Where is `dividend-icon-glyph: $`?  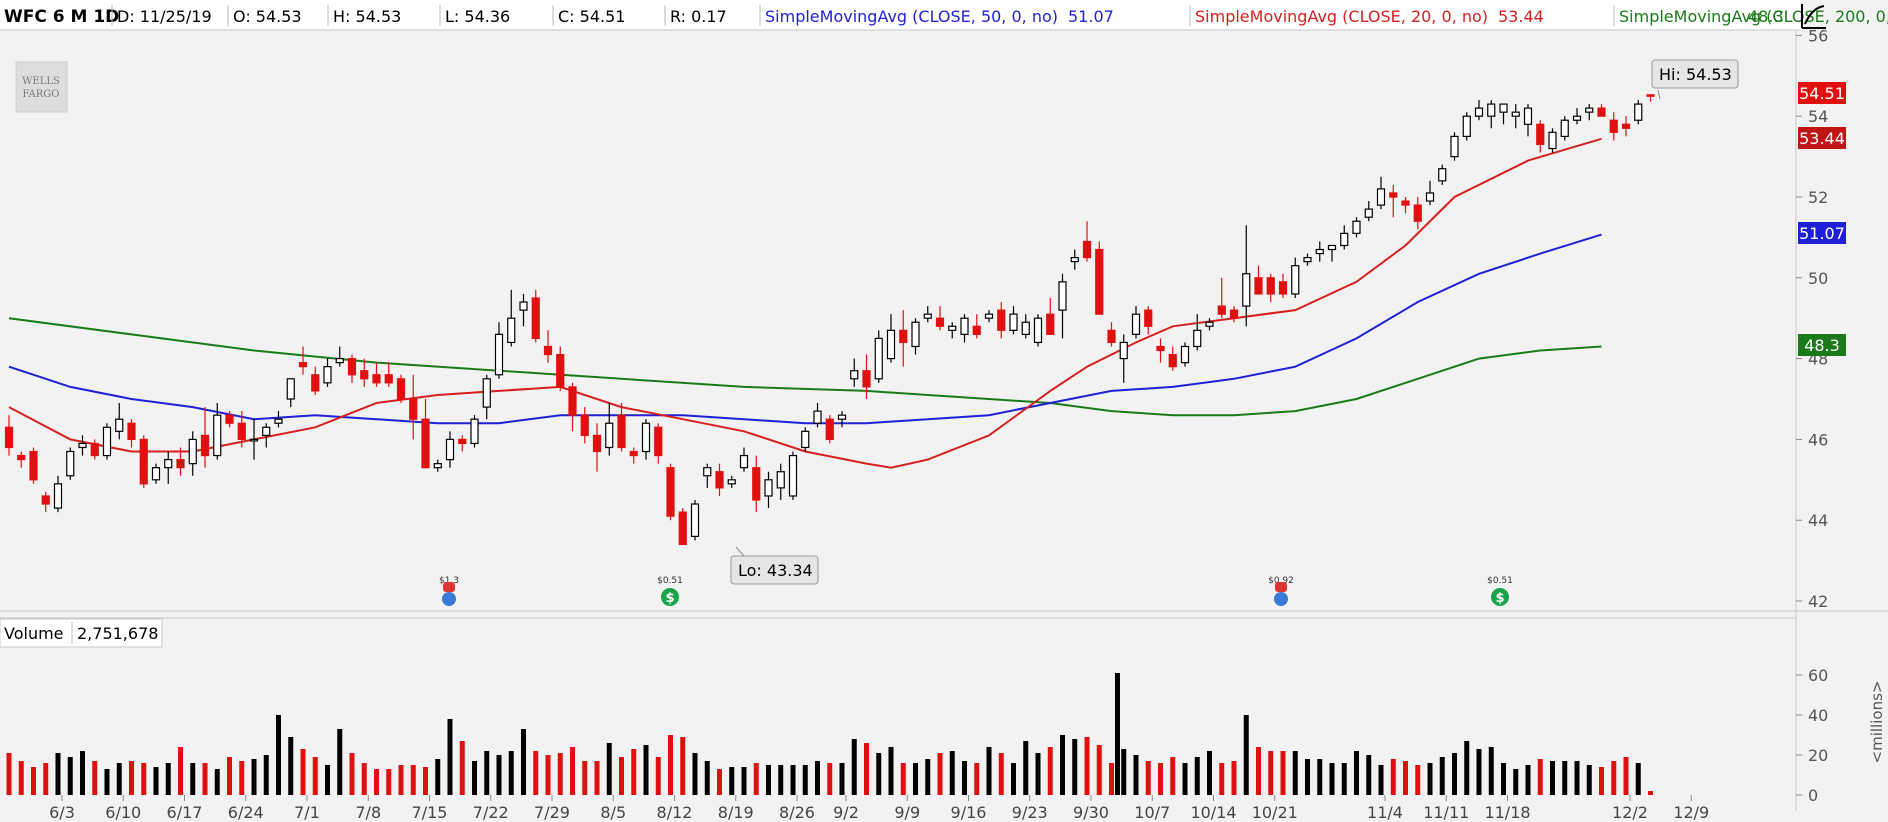
dividend-icon-glyph: $ is located at coordinates (1499, 598).